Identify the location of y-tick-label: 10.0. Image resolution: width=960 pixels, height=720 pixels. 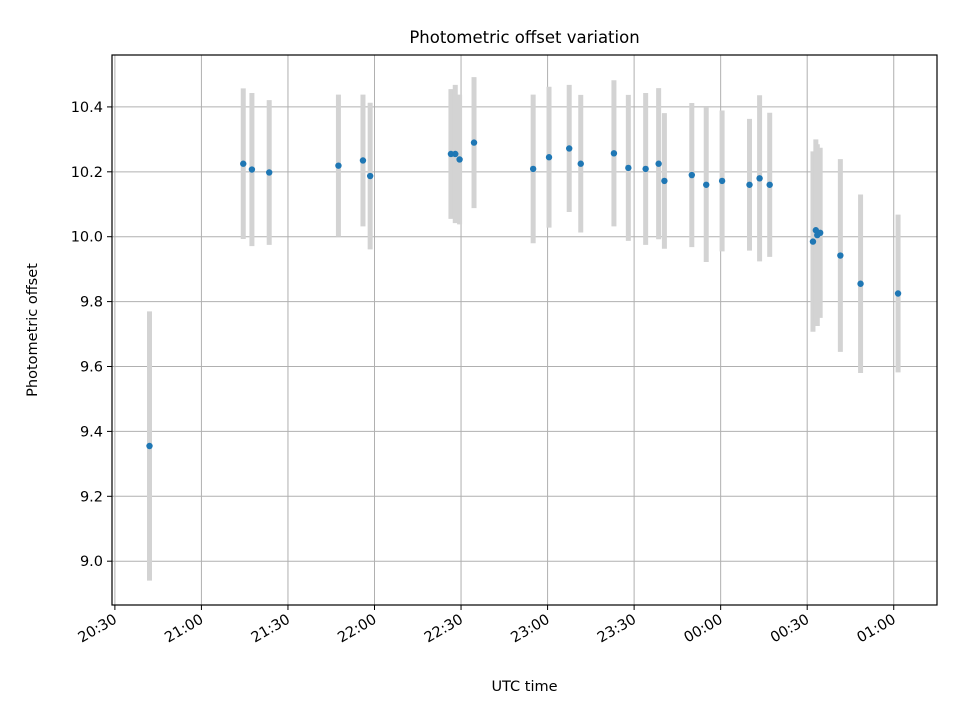
(87, 238).